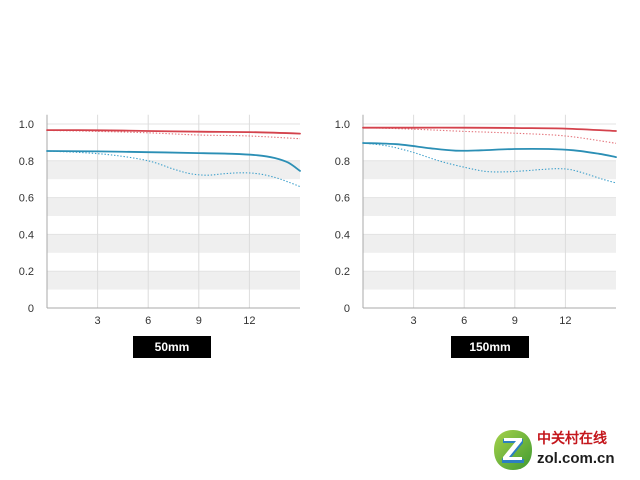 This screenshot has width=640, height=480. What do you see at coordinates (490, 347) in the screenshot?
I see `chart-caption-150mm: 150mm` at bounding box center [490, 347].